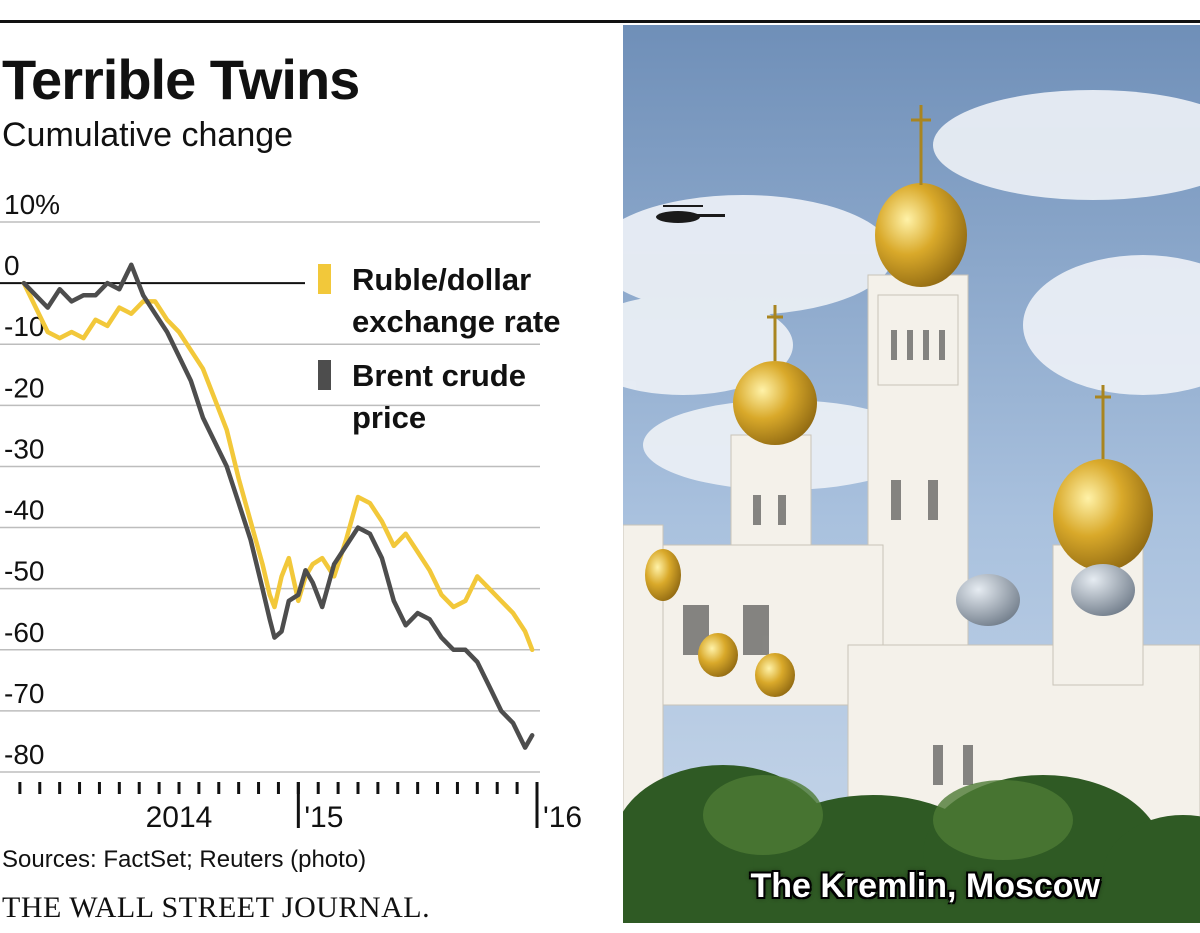  What do you see at coordinates (24, 448) in the screenshot?
I see `y-tick-label: -30` at bounding box center [24, 448].